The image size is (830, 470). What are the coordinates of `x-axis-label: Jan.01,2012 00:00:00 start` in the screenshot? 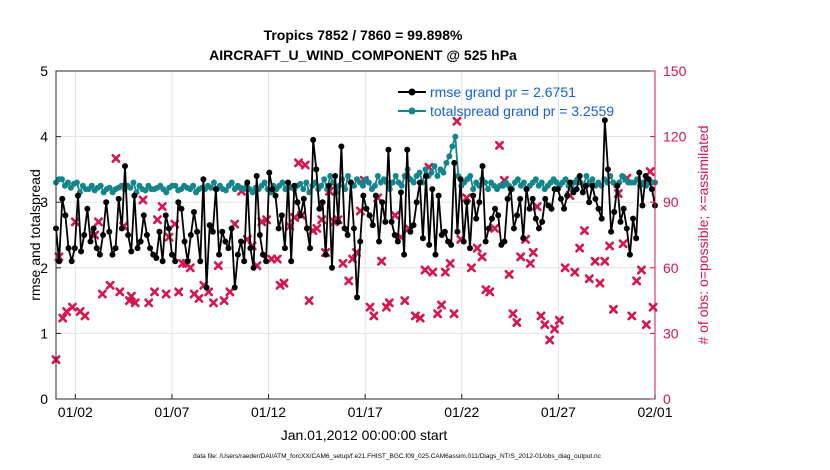 It's located at (364, 435).